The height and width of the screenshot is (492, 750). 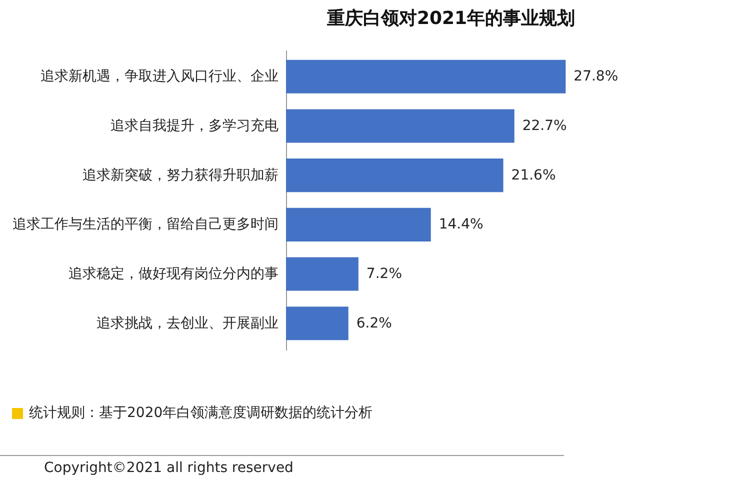 What do you see at coordinates (173, 274) in the screenshot?
I see `y-tick-label: 追求稳定，做好现有岗位分内的事` at bounding box center [173, 274].